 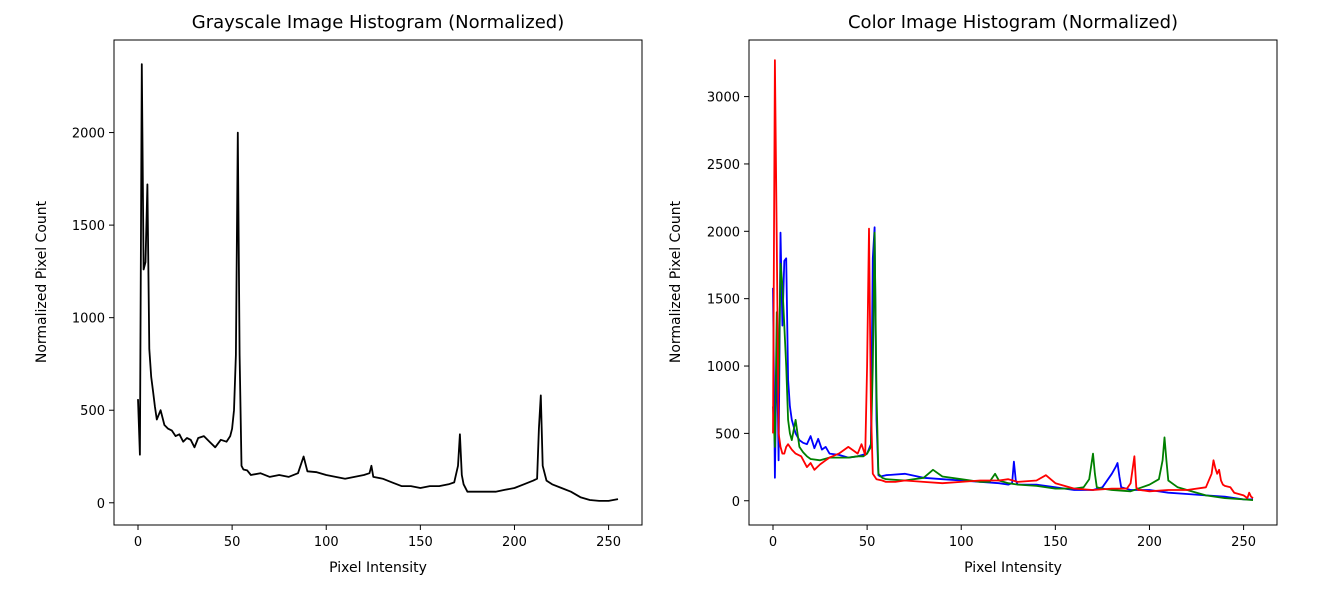 I want to click on grayscale-y-tick-label: 1000, so click(x=88, y=319).